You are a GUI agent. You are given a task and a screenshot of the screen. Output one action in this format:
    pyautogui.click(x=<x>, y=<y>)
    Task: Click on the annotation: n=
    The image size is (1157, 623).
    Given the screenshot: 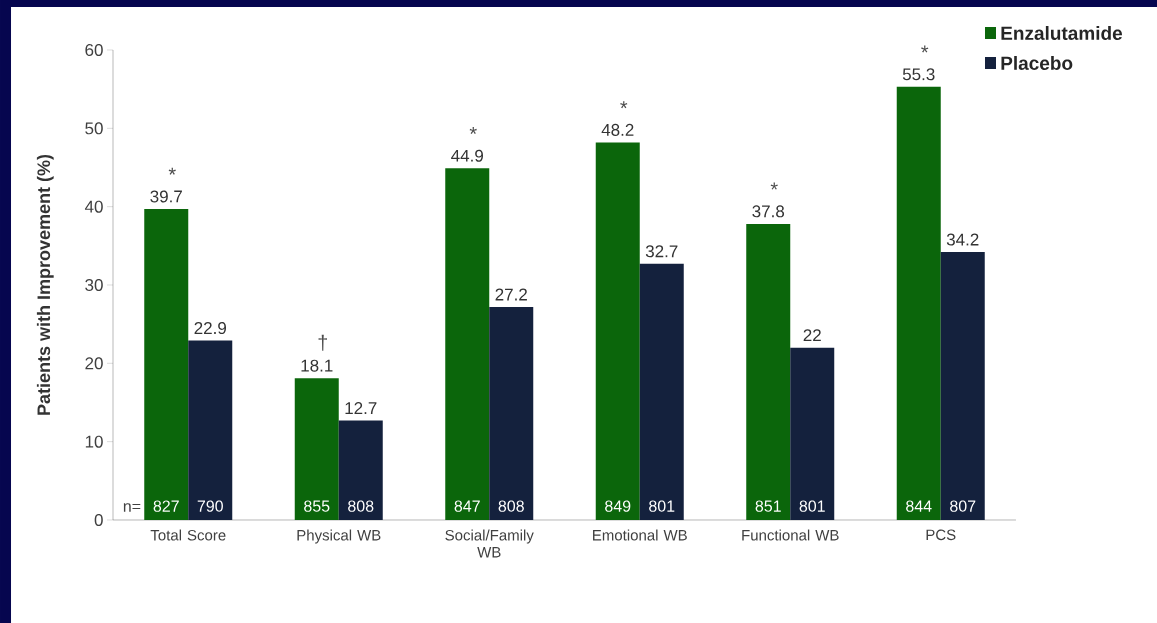 What is the action you would take?
    pyautogui.click(x=132, y=507)
    